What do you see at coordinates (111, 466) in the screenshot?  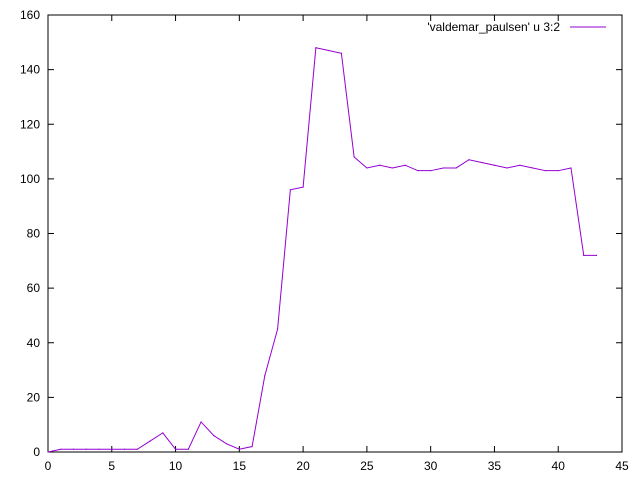 I see `x-tick-label: 5` at bounding box center [111, 466].